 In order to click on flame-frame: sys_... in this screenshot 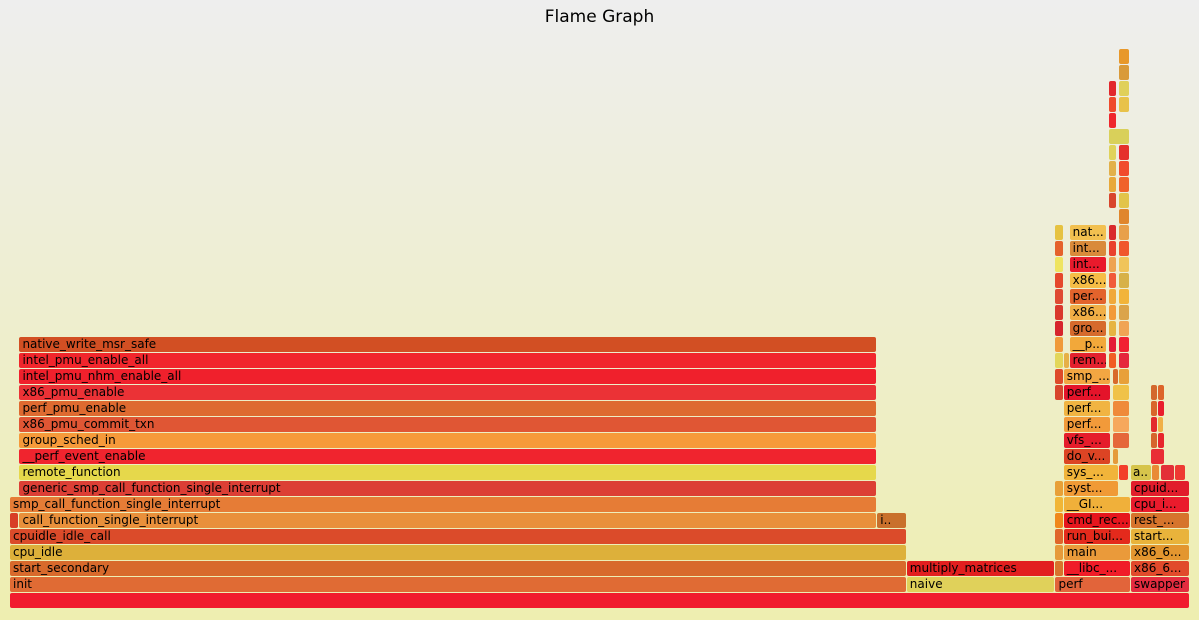, I will do `click(1091, 472)`.